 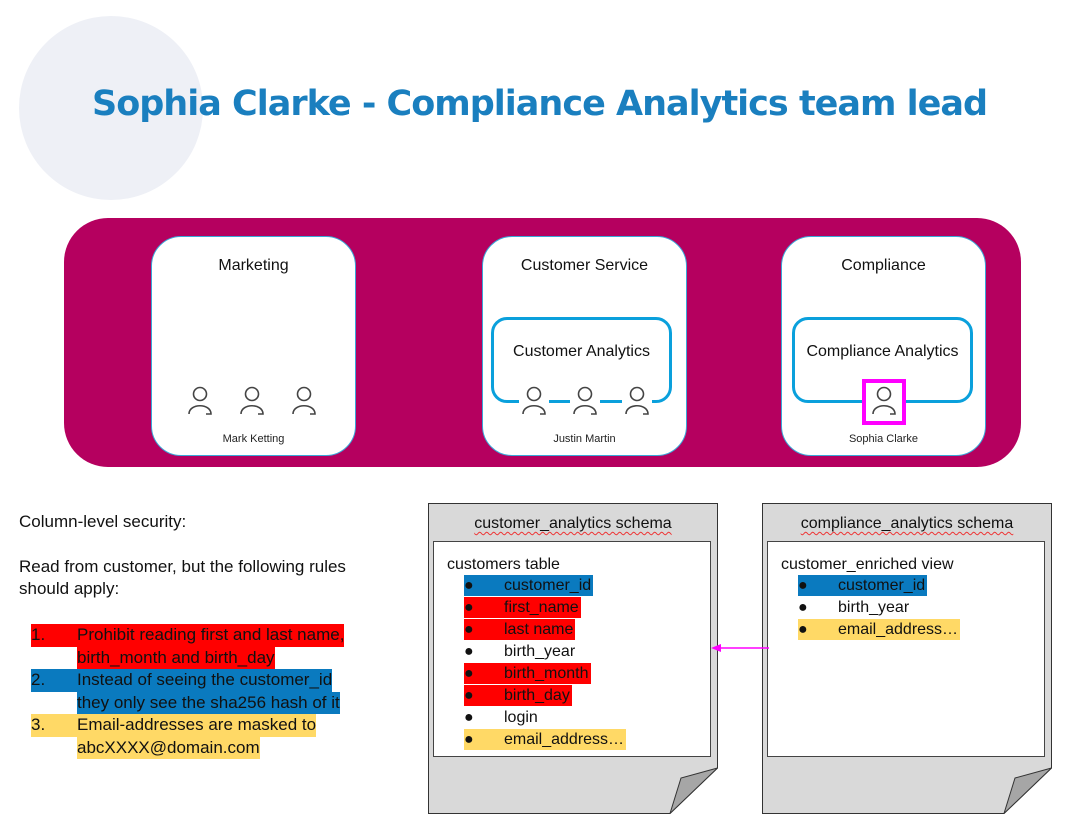 I want to click on column-name: last name, so click(x=539, y=629).